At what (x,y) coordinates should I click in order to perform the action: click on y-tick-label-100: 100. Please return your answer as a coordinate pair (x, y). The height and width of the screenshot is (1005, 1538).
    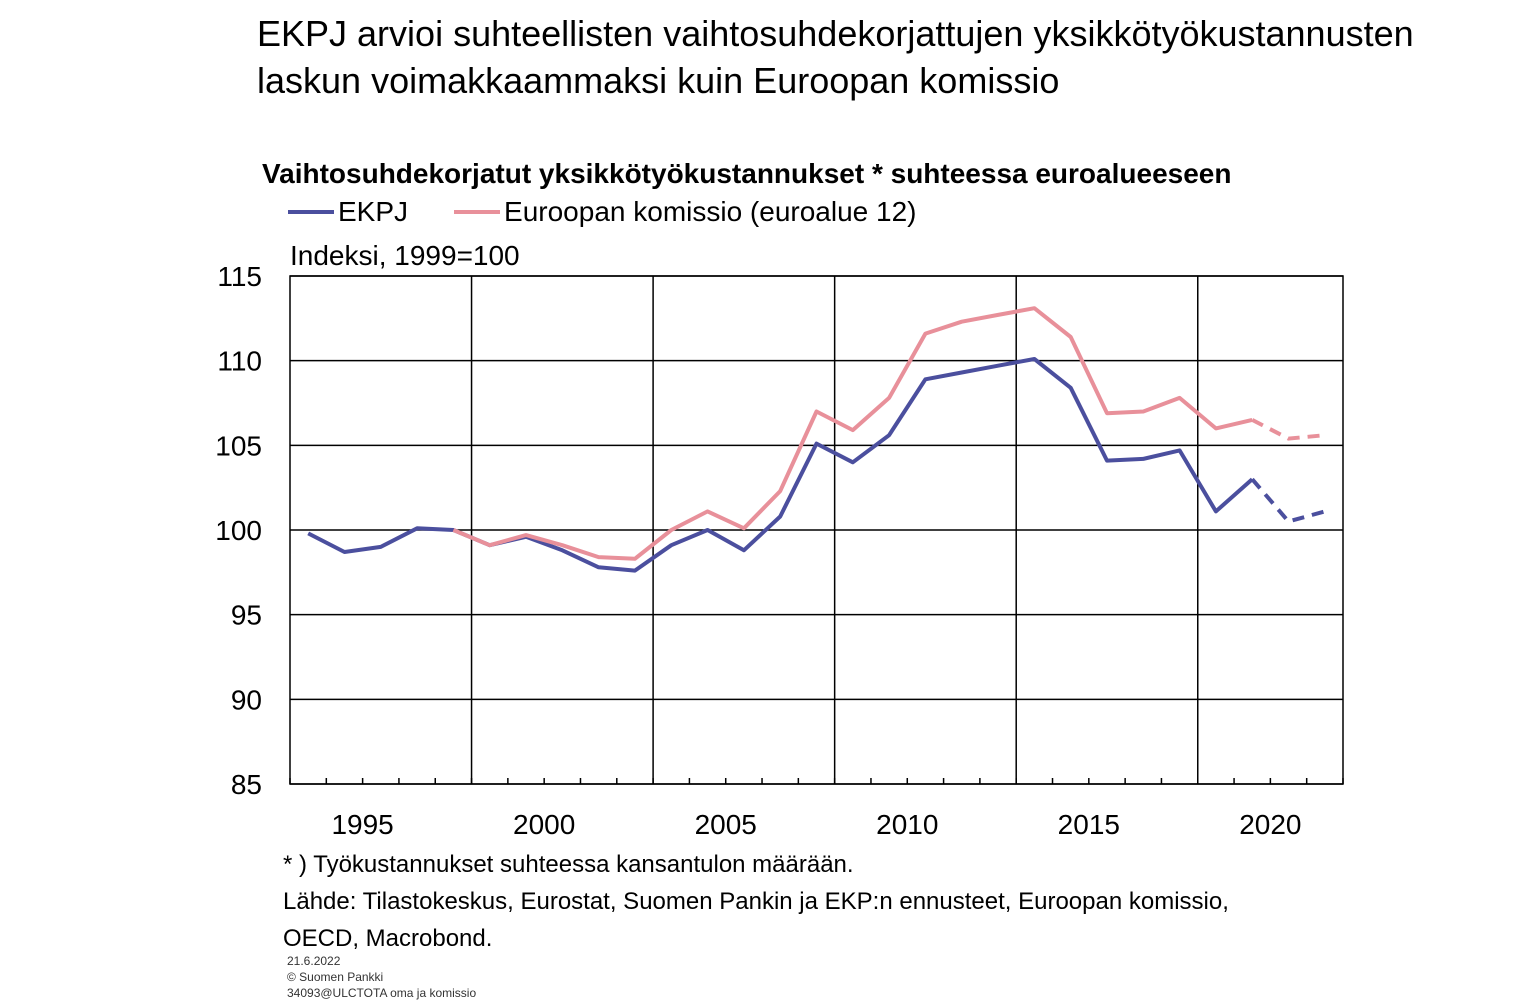
    Looking at the image, I should click on (238, 530).